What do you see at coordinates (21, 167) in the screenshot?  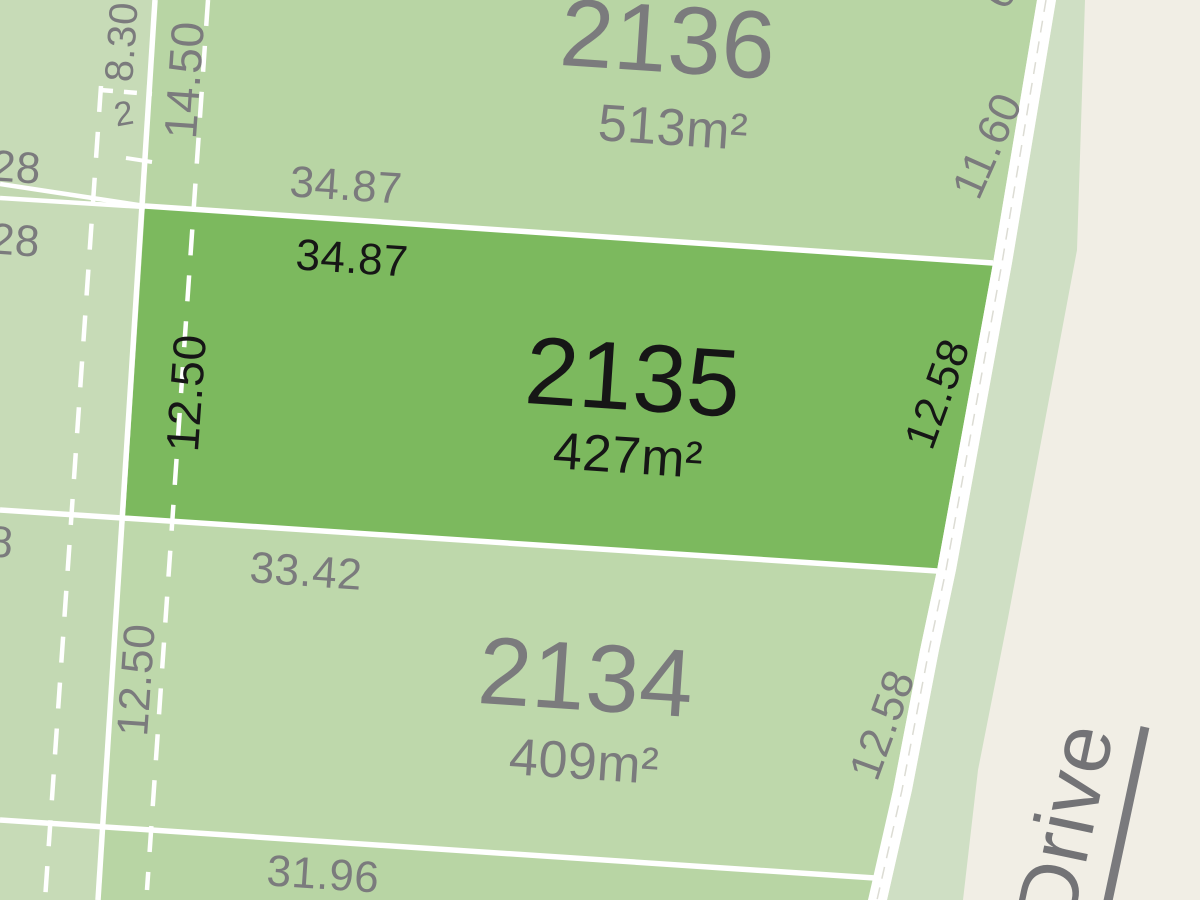 I see `dim-west-lot-upper: 28` at bounding box center [21, 167].